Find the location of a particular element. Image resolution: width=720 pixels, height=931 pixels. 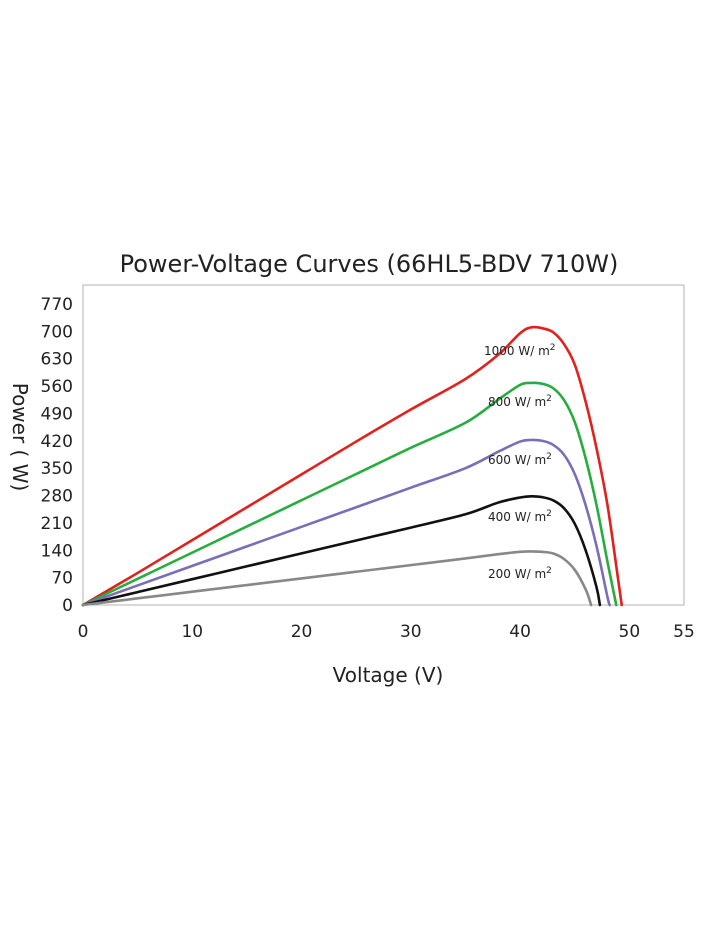

curve-label: 200 W/ m2 is located at coordinates (520, 573).